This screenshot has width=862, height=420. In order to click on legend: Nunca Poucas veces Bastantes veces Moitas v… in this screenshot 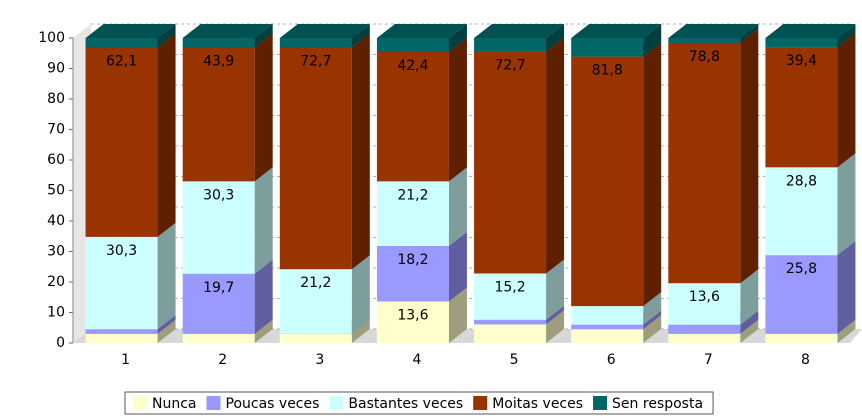, I will do `click(419, 403)`.